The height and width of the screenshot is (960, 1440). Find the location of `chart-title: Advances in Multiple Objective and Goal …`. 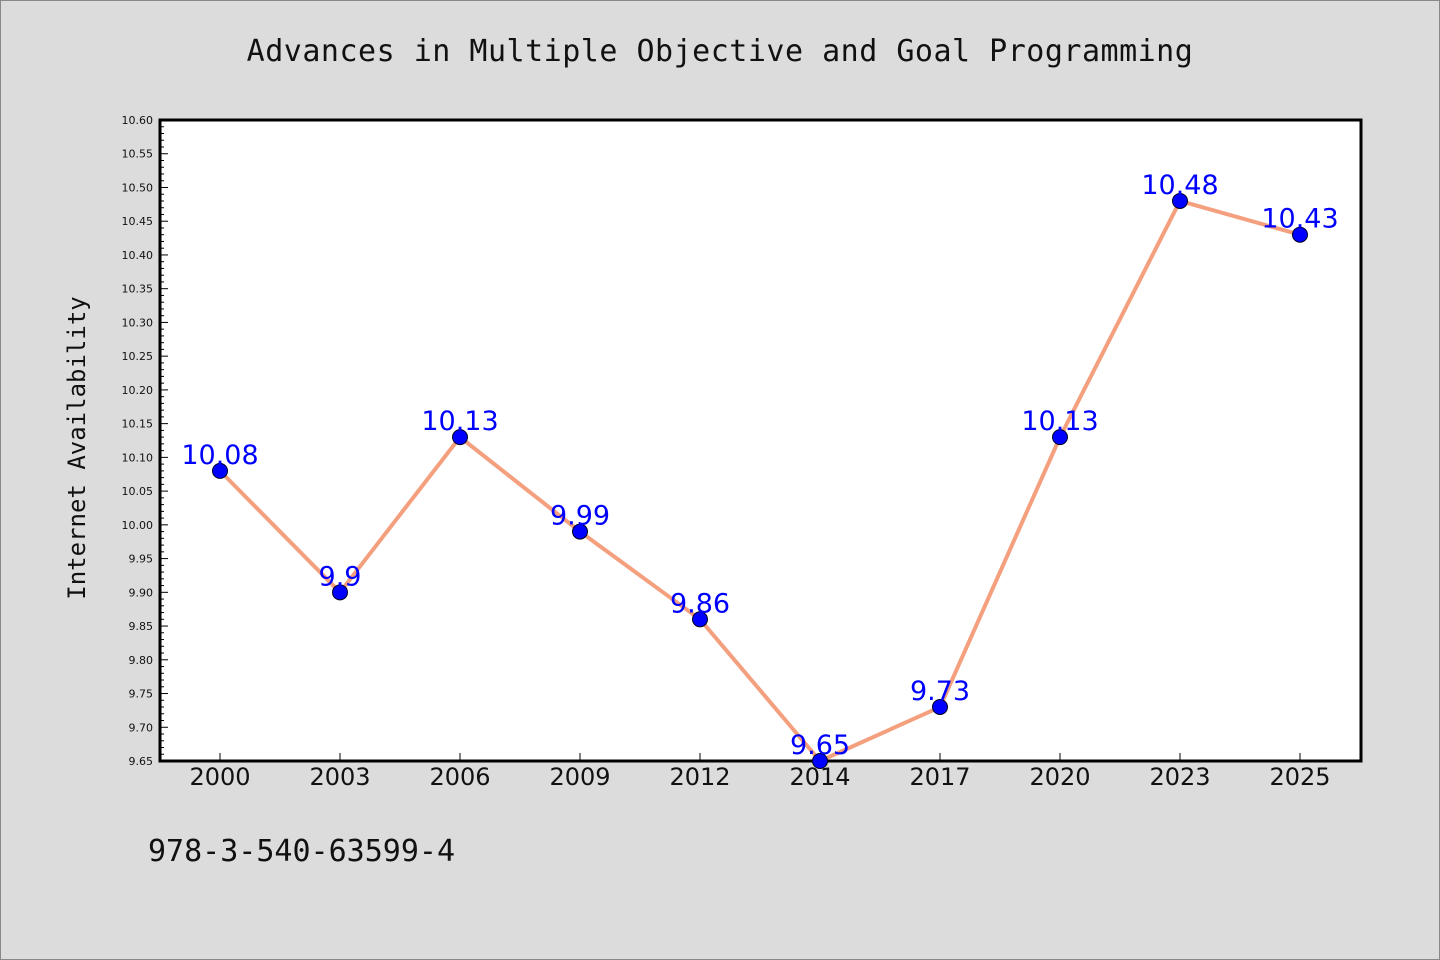

chart-title: Advances in Multiple Objective and Goal … is located at coordinates (720, 51).